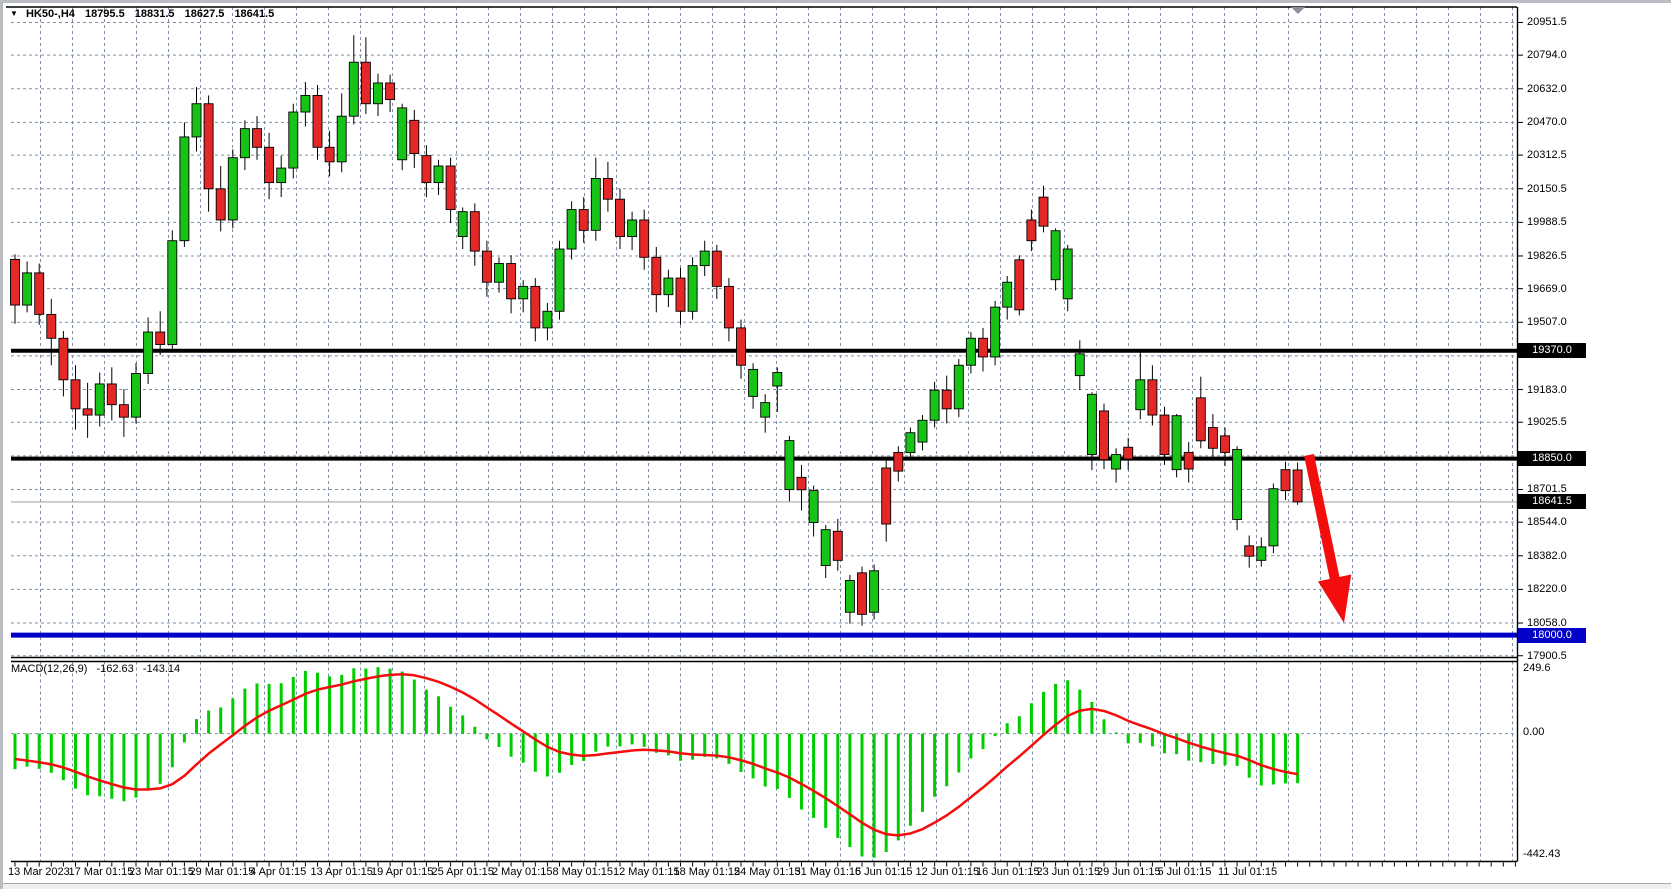 This screenshot has height=889, width=1671. Describe the element at coordinates (1547, 55) in the screenshot. I see `price-axis-label: 20794.0` at that location.